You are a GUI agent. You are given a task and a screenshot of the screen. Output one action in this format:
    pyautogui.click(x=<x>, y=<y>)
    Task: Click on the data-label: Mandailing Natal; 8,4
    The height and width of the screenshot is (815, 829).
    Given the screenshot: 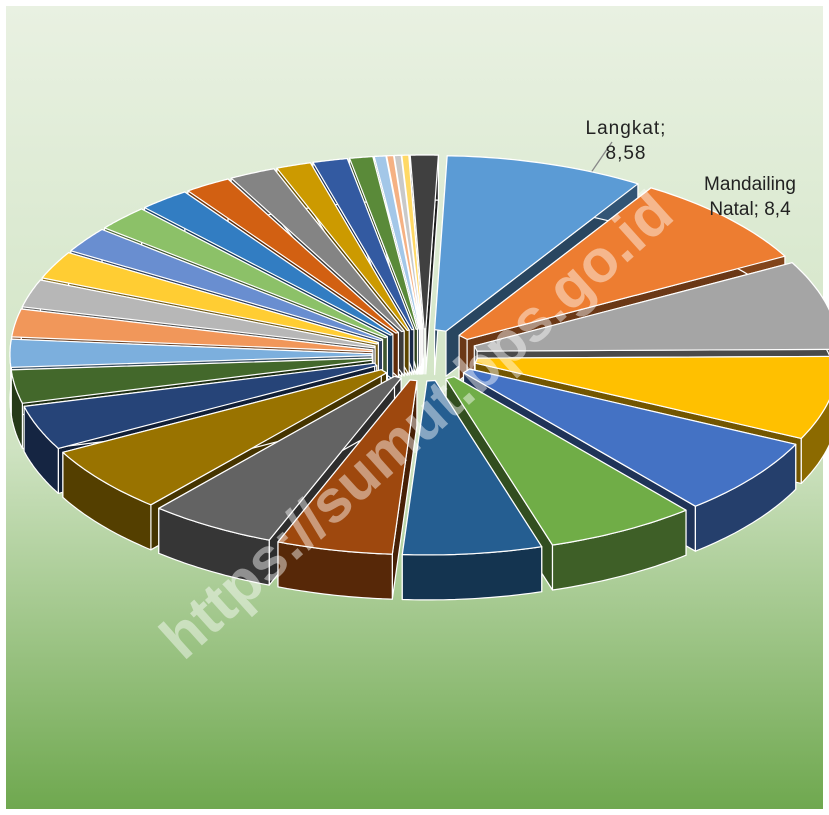 What is the action you would take?
    pyautogui.click(x=750, y=197)
    